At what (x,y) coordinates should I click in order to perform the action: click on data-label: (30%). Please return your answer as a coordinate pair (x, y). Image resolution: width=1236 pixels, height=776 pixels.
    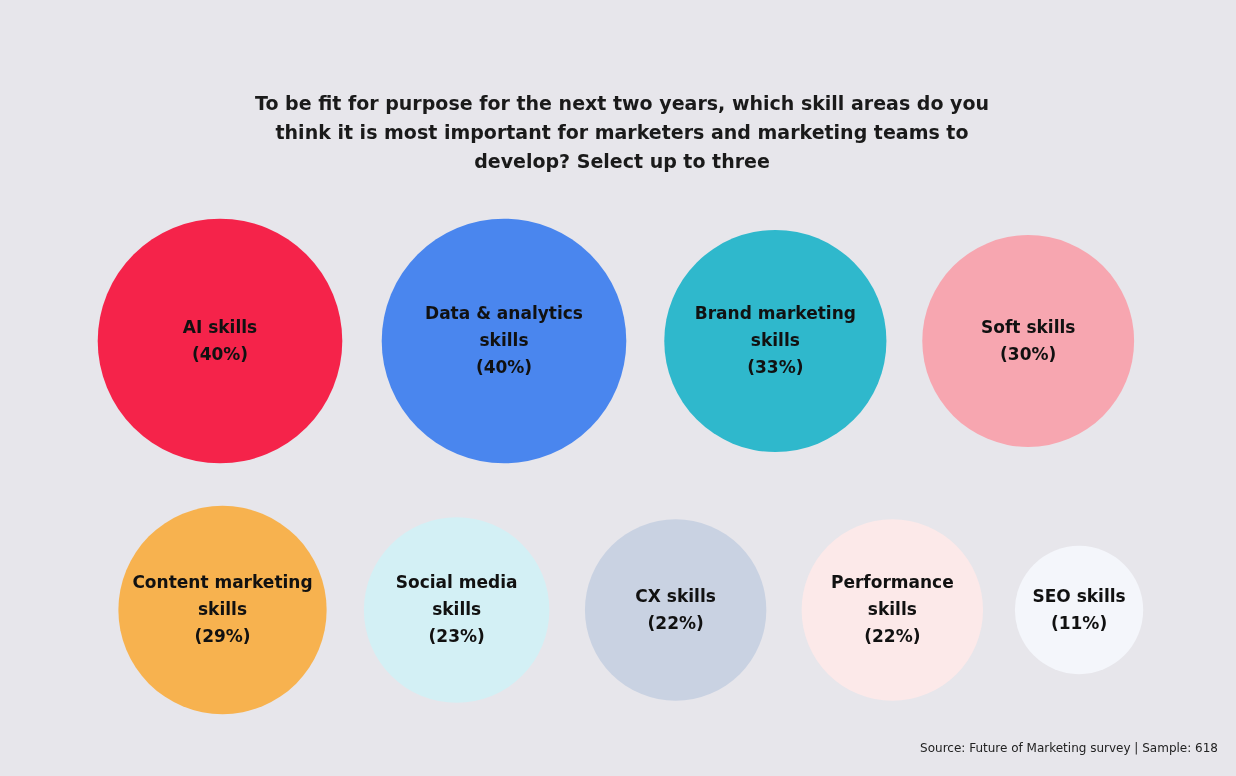
    Looking at the image, I should click on (1028, 353).